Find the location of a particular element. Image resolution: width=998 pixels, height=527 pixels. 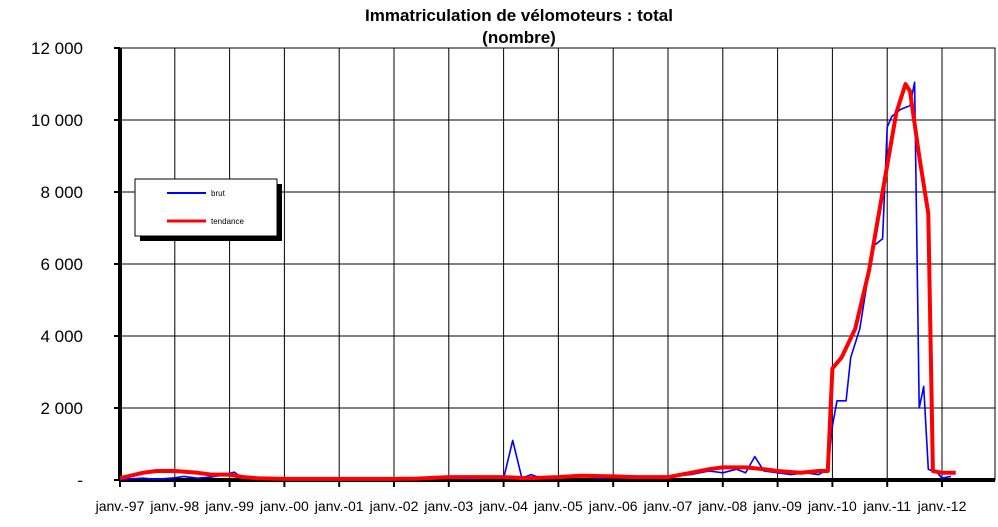

y-tick-label: 6 000 is located at coordinates (61, 264).